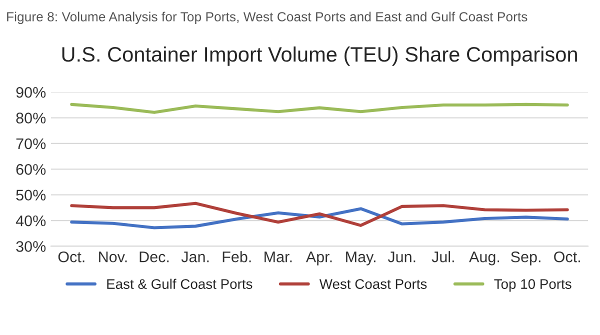 Image resolution: width=600 pixels, height=335 pixels. Describe the element at coordinates (267, 18) in the screenshot. I see `chart-subtitle: Figure 8: Volume Analysis for Top Ports, West Coast Ports and East and Gulf Coast Ports` at that location.